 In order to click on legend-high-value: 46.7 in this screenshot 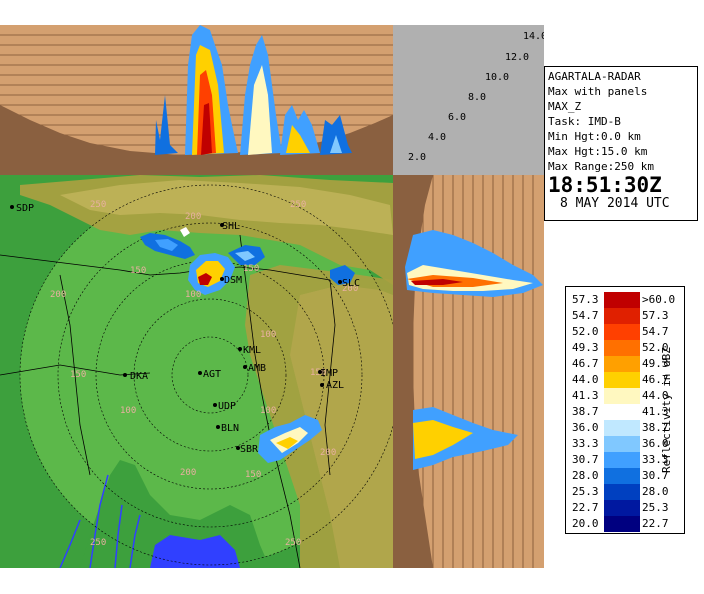, I will do `click(655, 379)`.